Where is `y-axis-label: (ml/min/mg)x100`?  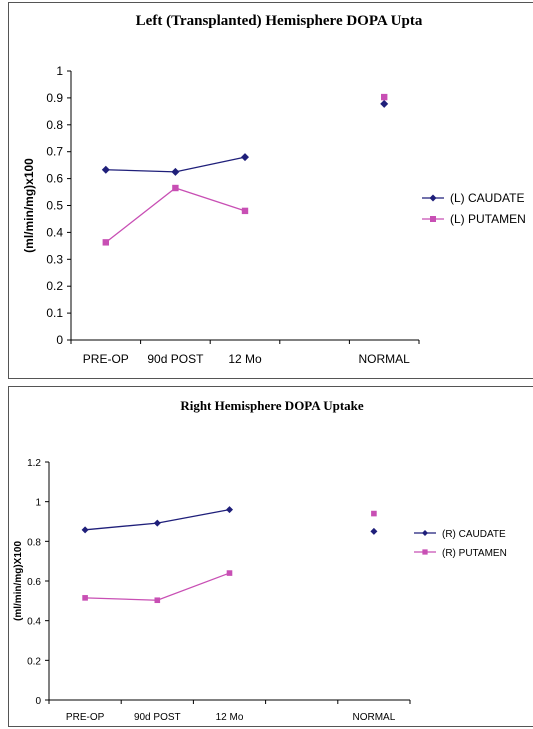
y-axis-label: (ml/min/mg)x100 is located at coordinates (29, 205).